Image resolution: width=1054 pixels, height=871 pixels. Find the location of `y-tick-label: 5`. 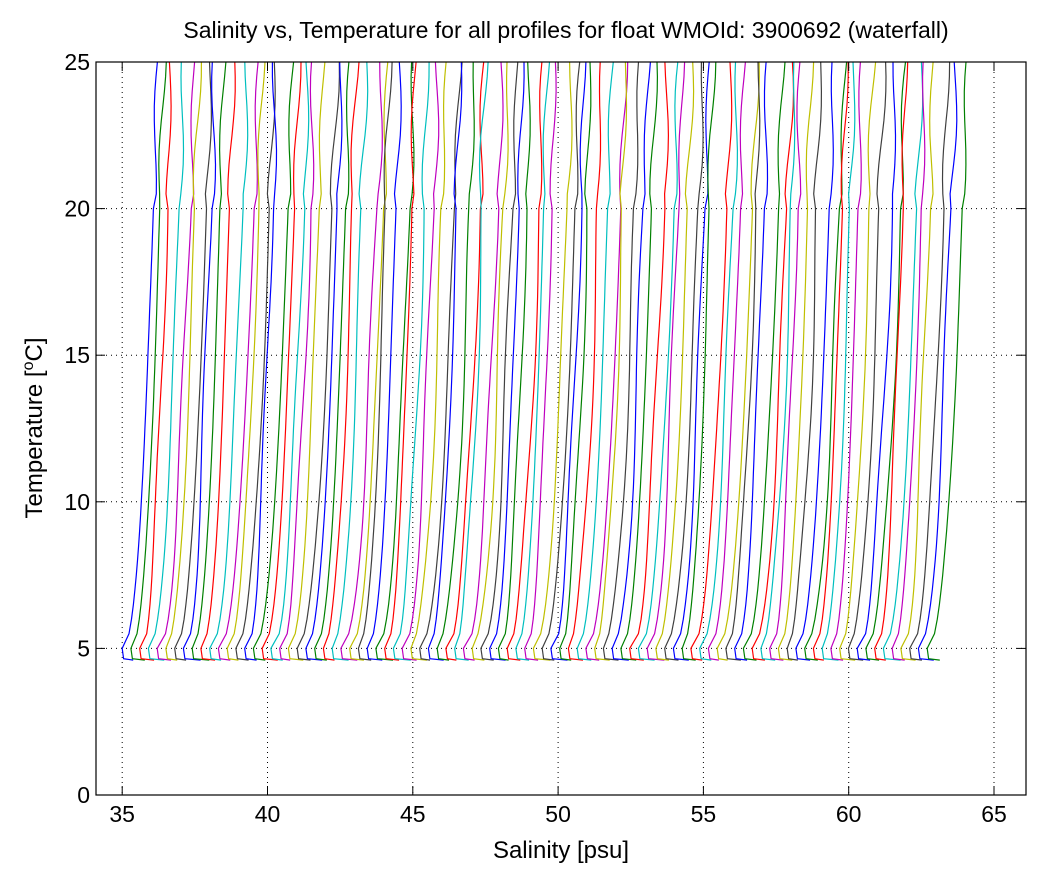

y-tick-label: 5 is located at coordinates (83, 648).